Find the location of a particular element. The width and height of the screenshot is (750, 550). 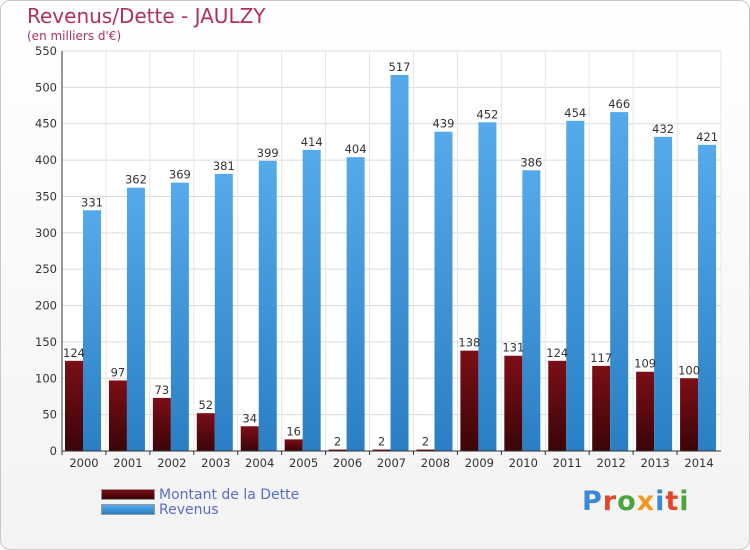

y-tick-label: 100 is located at coordinates (46, 378).